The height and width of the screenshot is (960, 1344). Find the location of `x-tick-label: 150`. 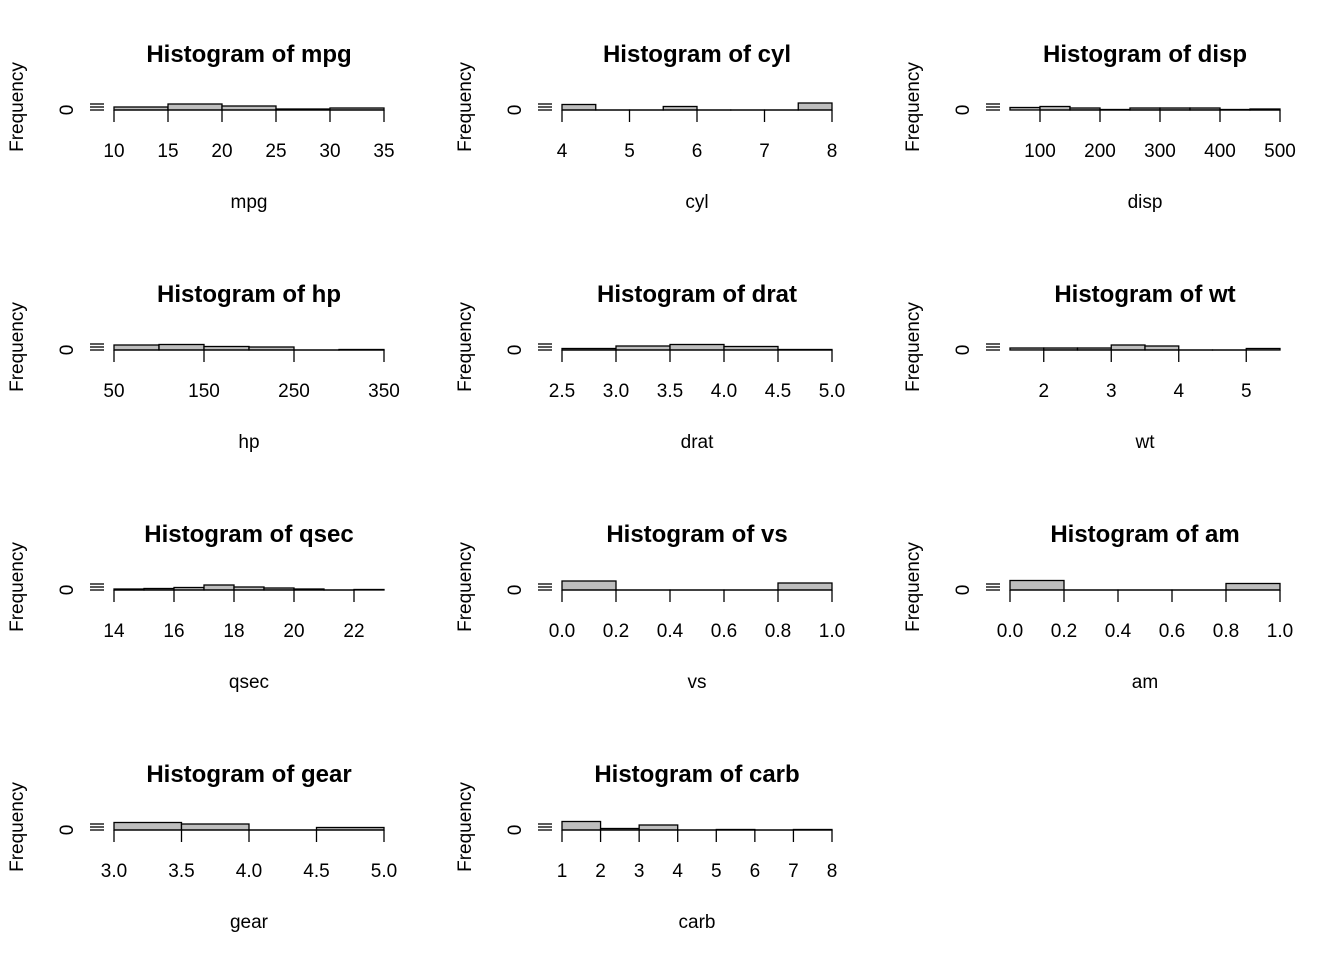

x-tick-label: 150 is located at coordinates (204, 391).